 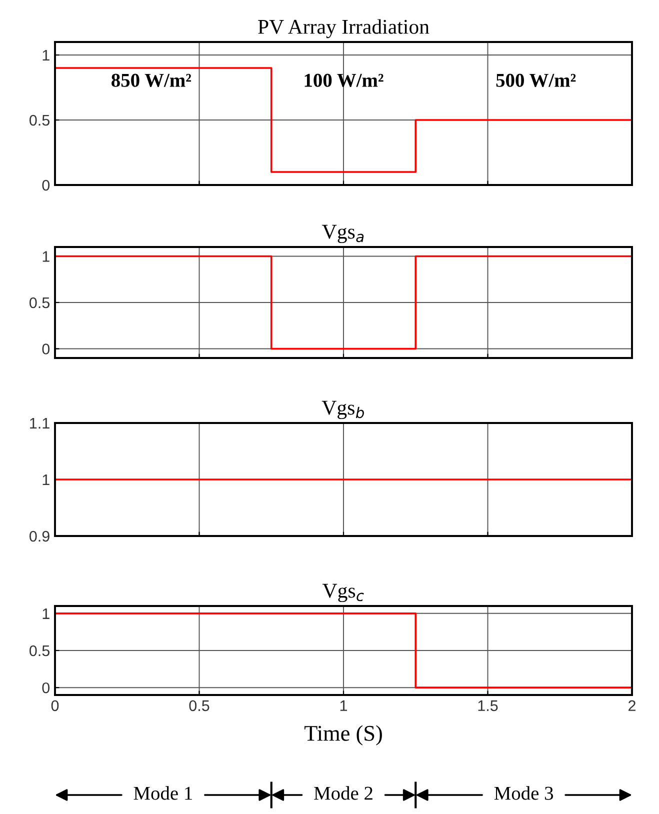 What do you see at coordinates (55, 706) in the screenshot?
I see `x-tick-label: 0` at bounding box center [55, 706].